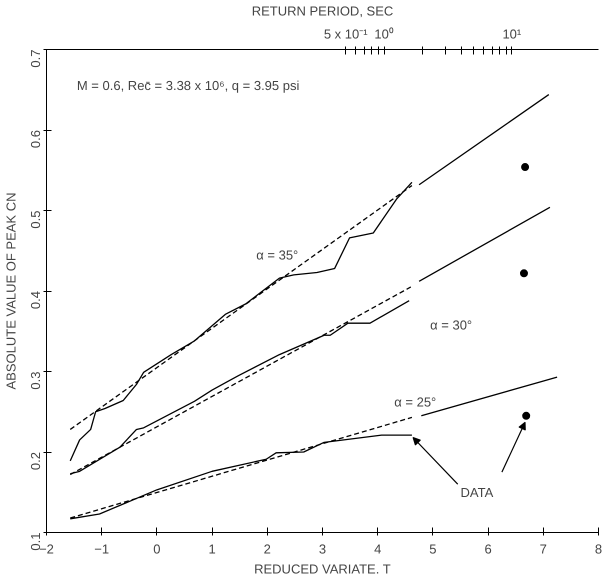  Describe the element at coordinates (451, 324) in the screenshot. I see `annotation: α = 30°` at that location.